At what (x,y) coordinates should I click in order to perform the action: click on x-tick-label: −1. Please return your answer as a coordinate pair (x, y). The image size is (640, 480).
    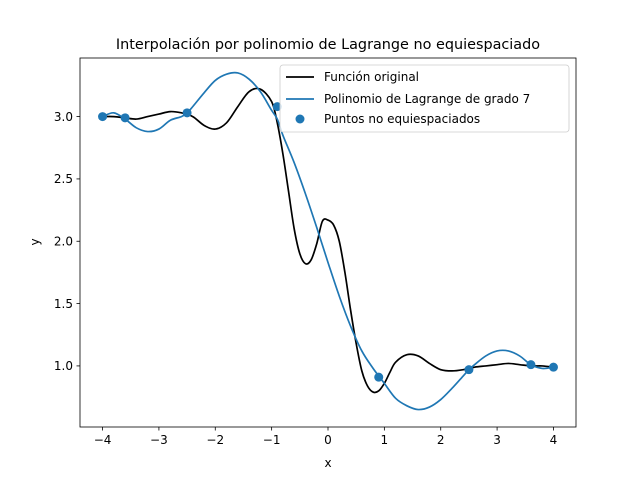
    Looking at the image, I should click on (272, 440).